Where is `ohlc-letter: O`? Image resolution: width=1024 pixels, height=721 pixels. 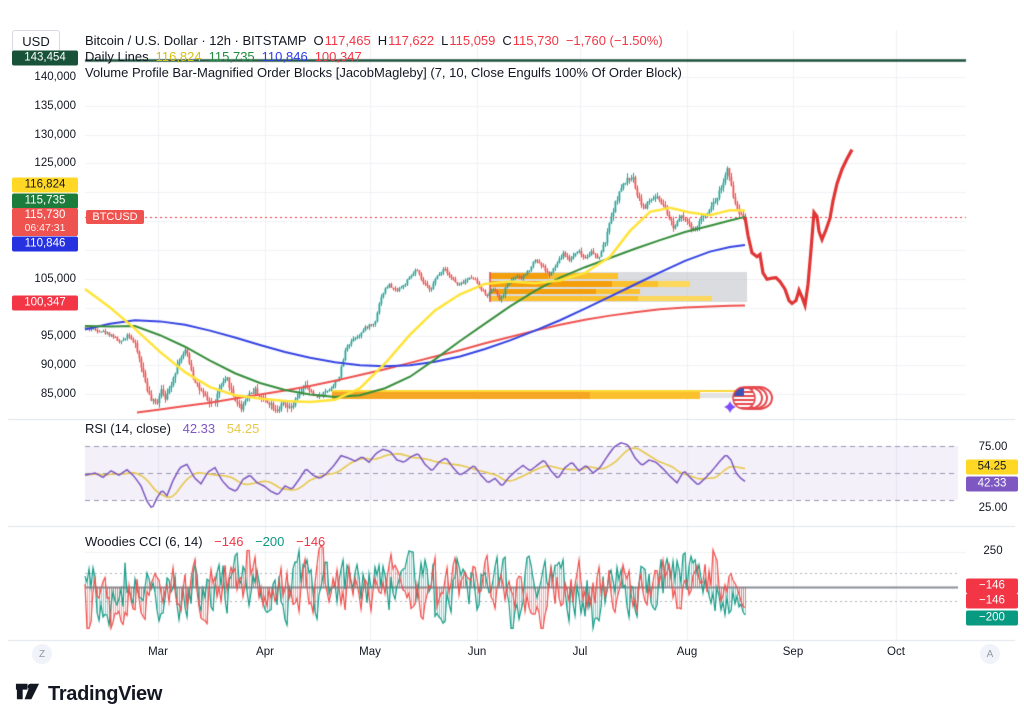 ohlc-letter: O is located at coordinates (318, 40).